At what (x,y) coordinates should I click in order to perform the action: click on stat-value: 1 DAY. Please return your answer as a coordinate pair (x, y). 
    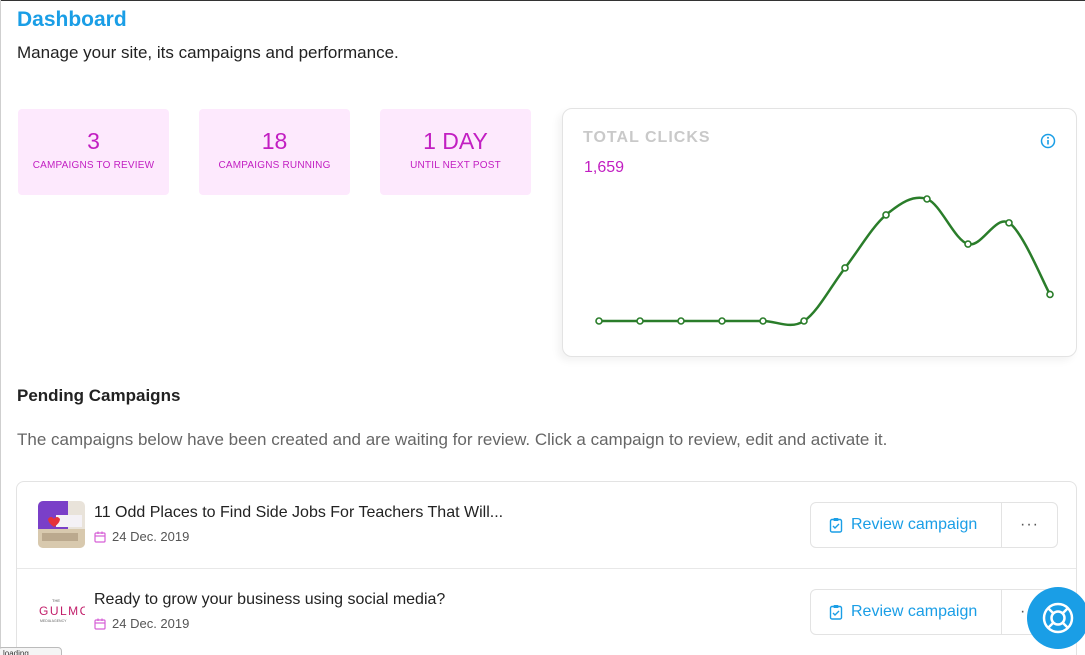
    Looking at the image, I should click on (455, 141).